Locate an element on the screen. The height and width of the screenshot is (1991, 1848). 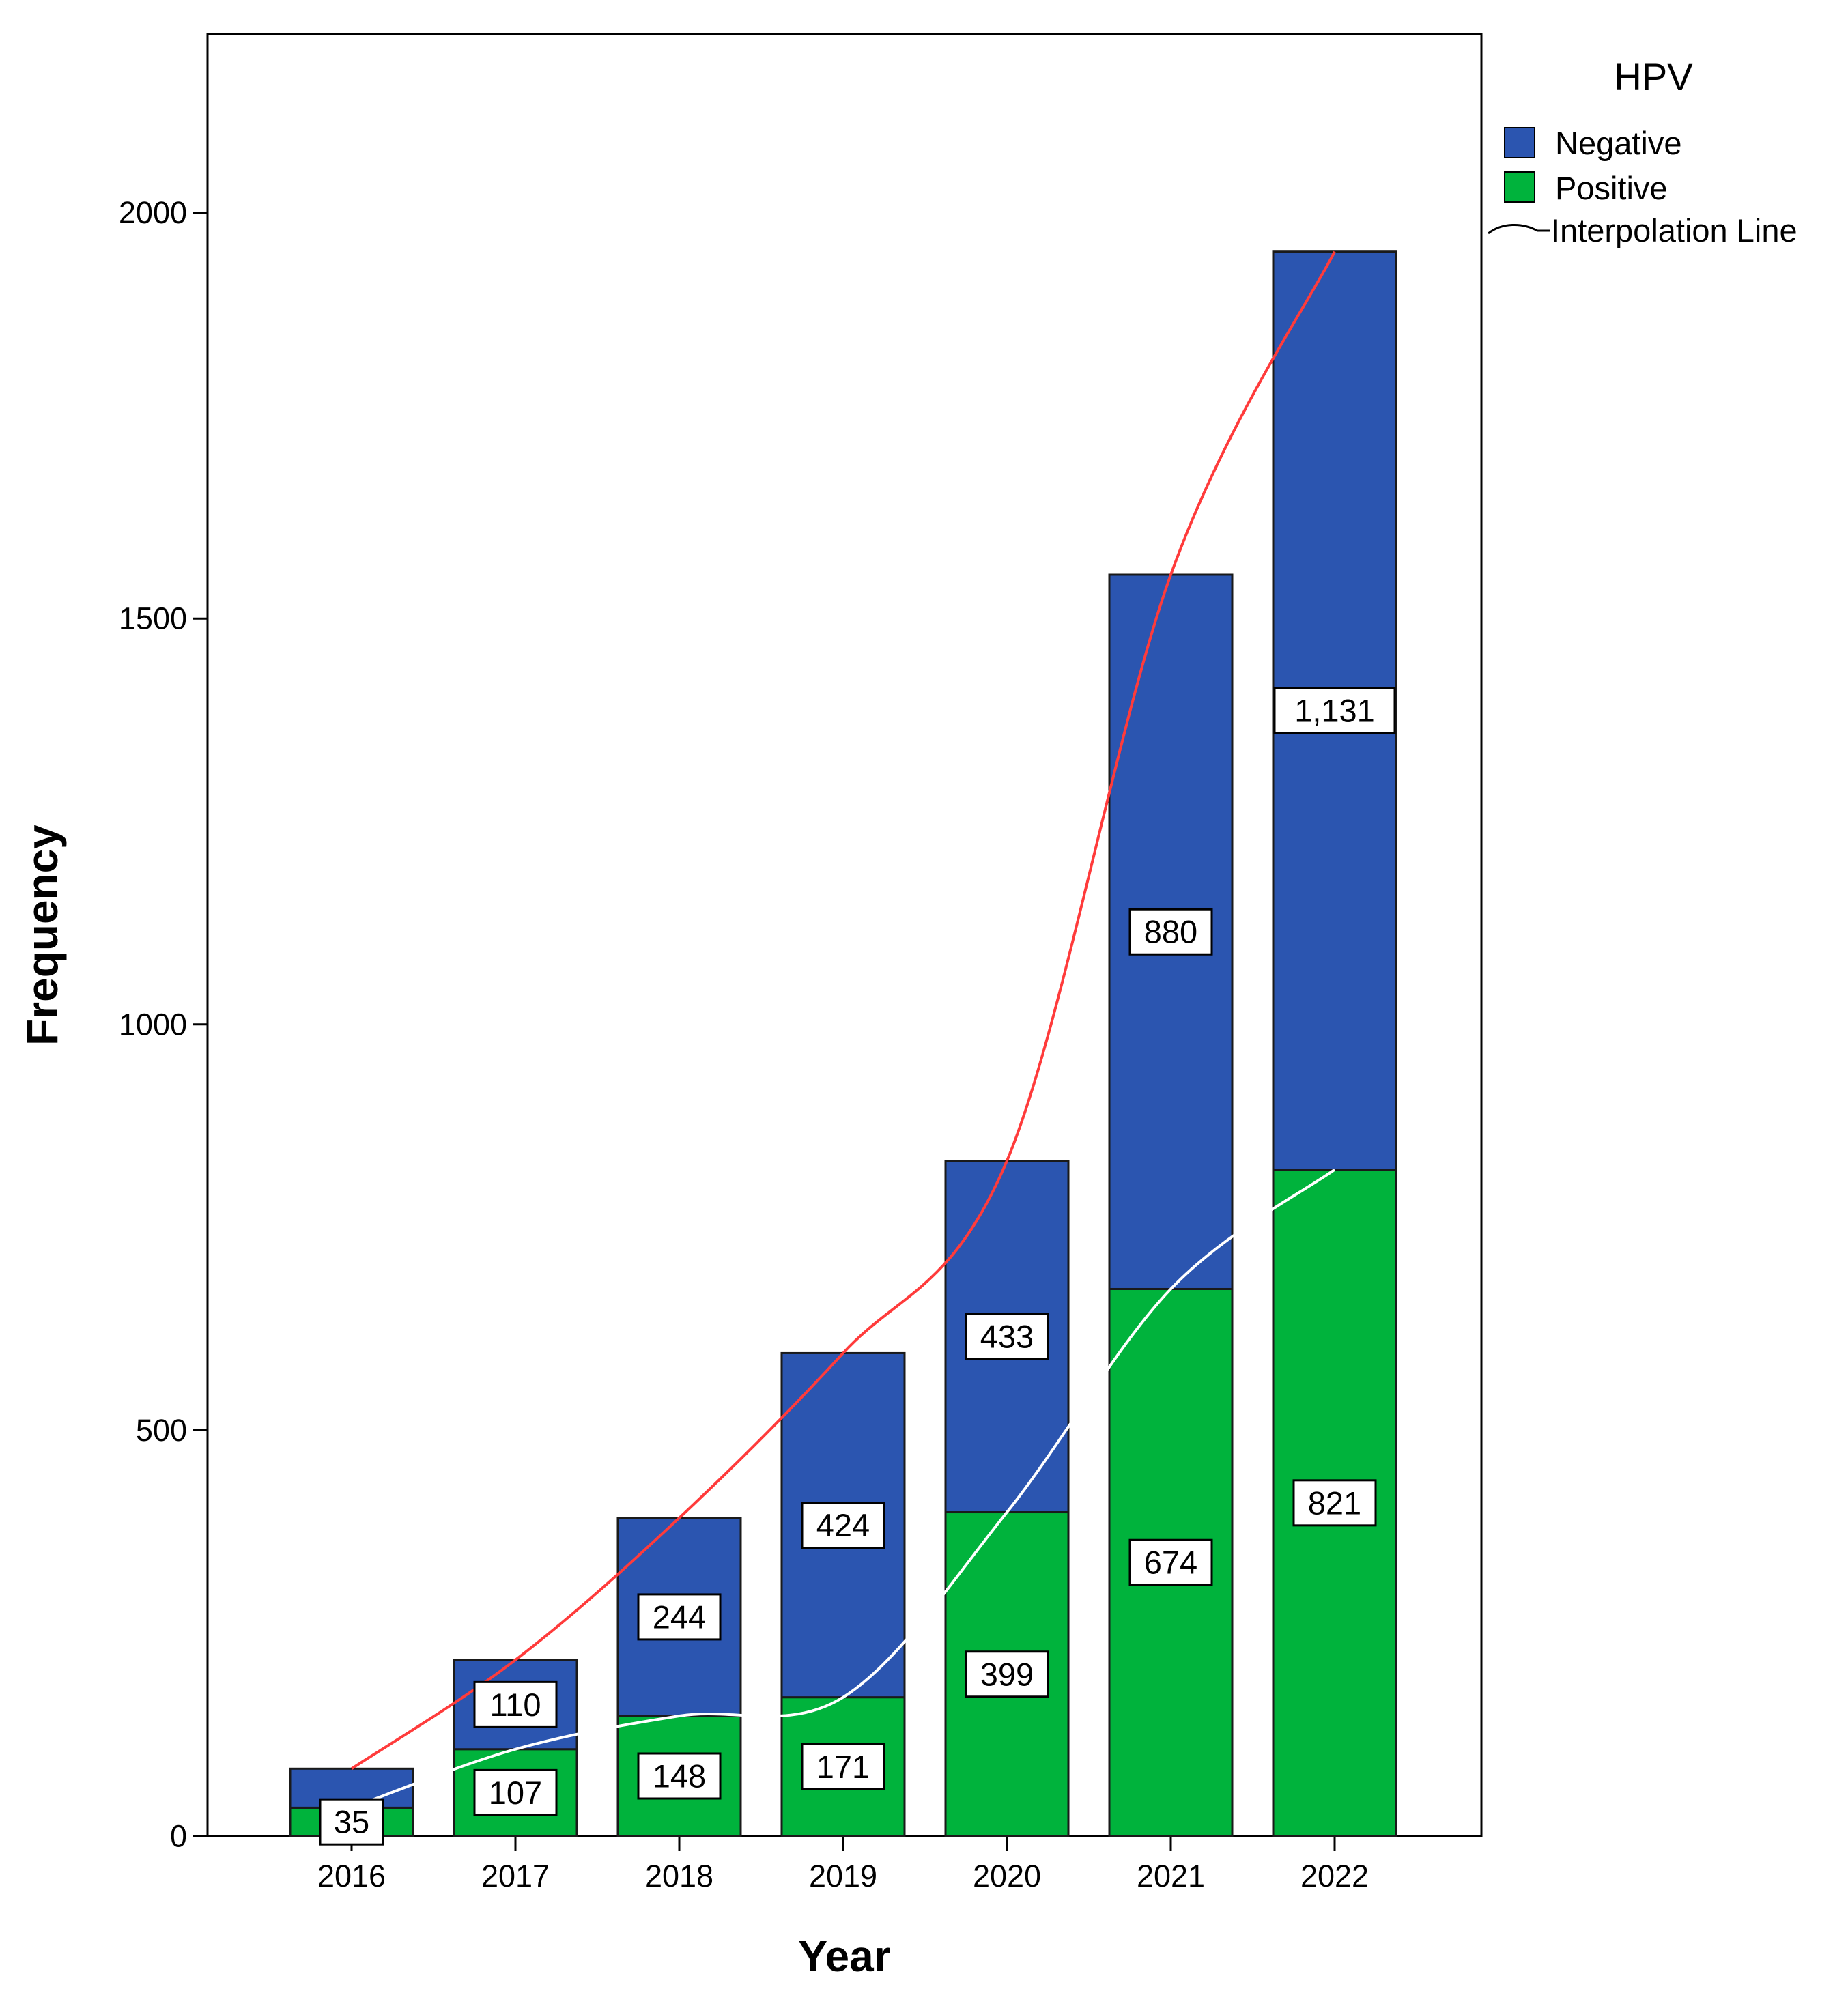
x-axis: 2016 2017 2018 2019 2020 2021 2022 is located at coordinates (843, 1864).